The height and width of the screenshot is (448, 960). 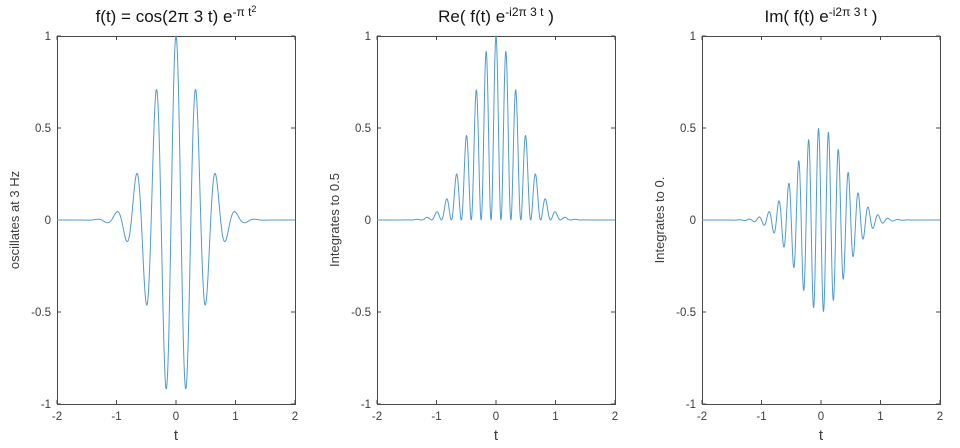 I want to click on title-base: f(t) = cos(2π 3 t) e, so click(x=164, y=16).